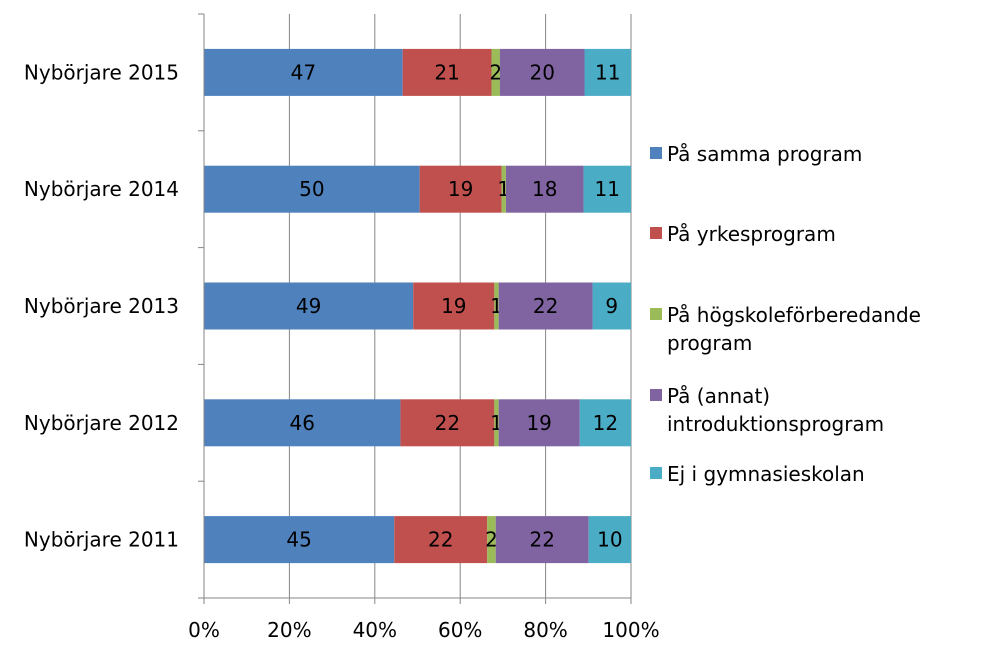  I want to click on x-tick-label: 60%, so click(460, 630).